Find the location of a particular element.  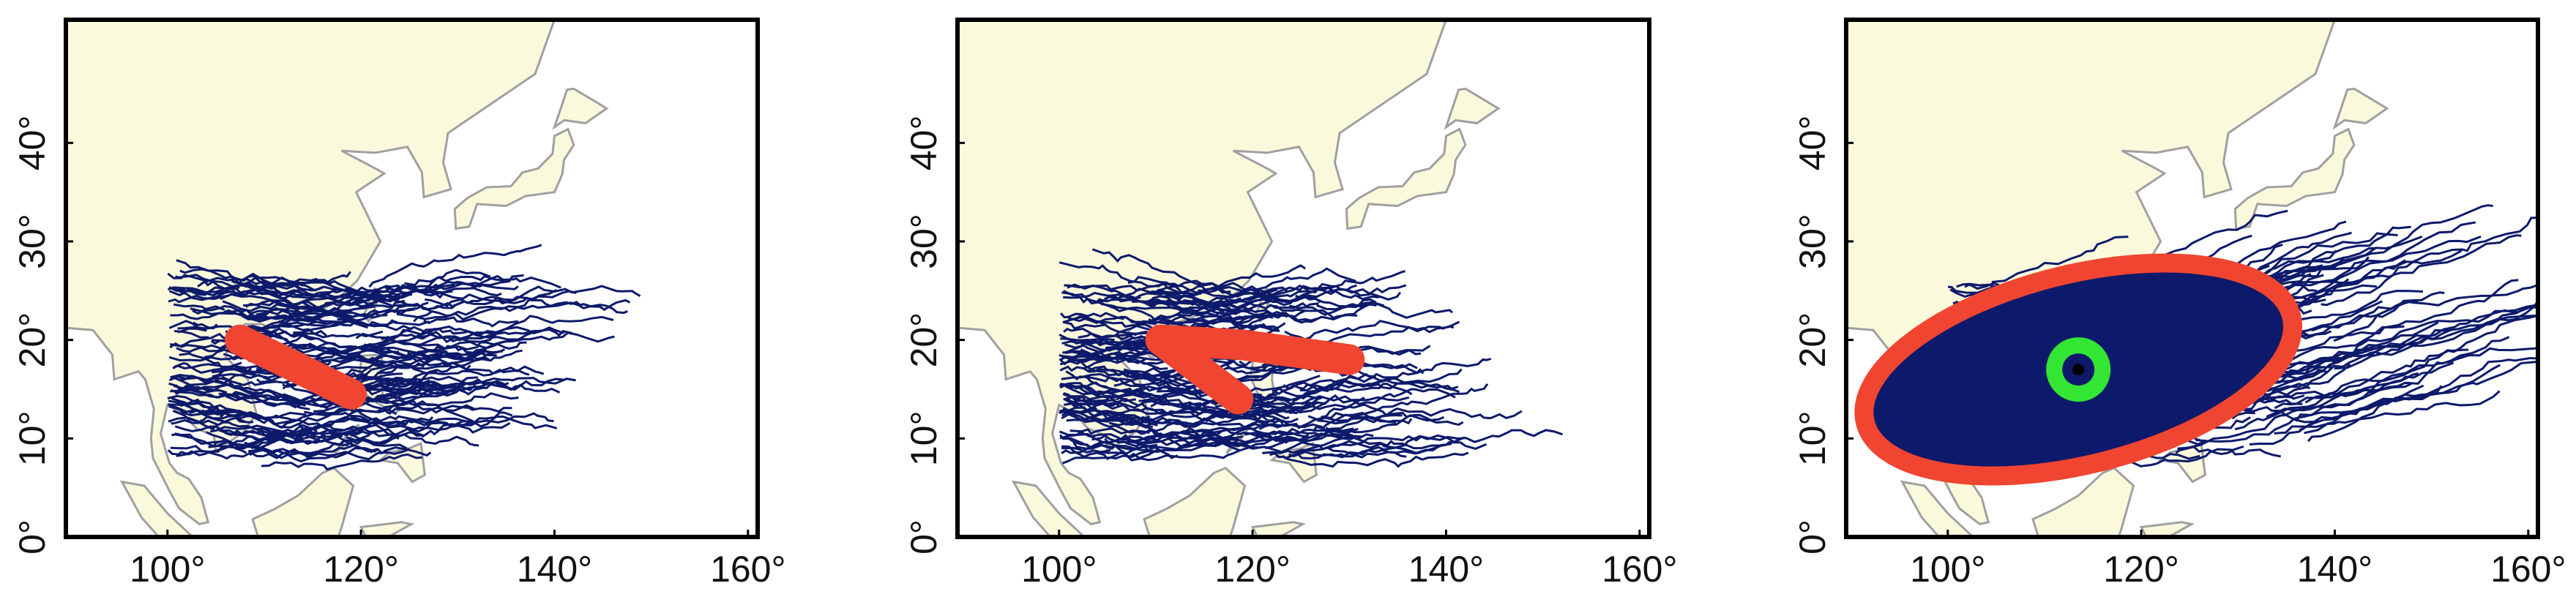

x-tick-label: 120° is located at coordinates (1252, 569).